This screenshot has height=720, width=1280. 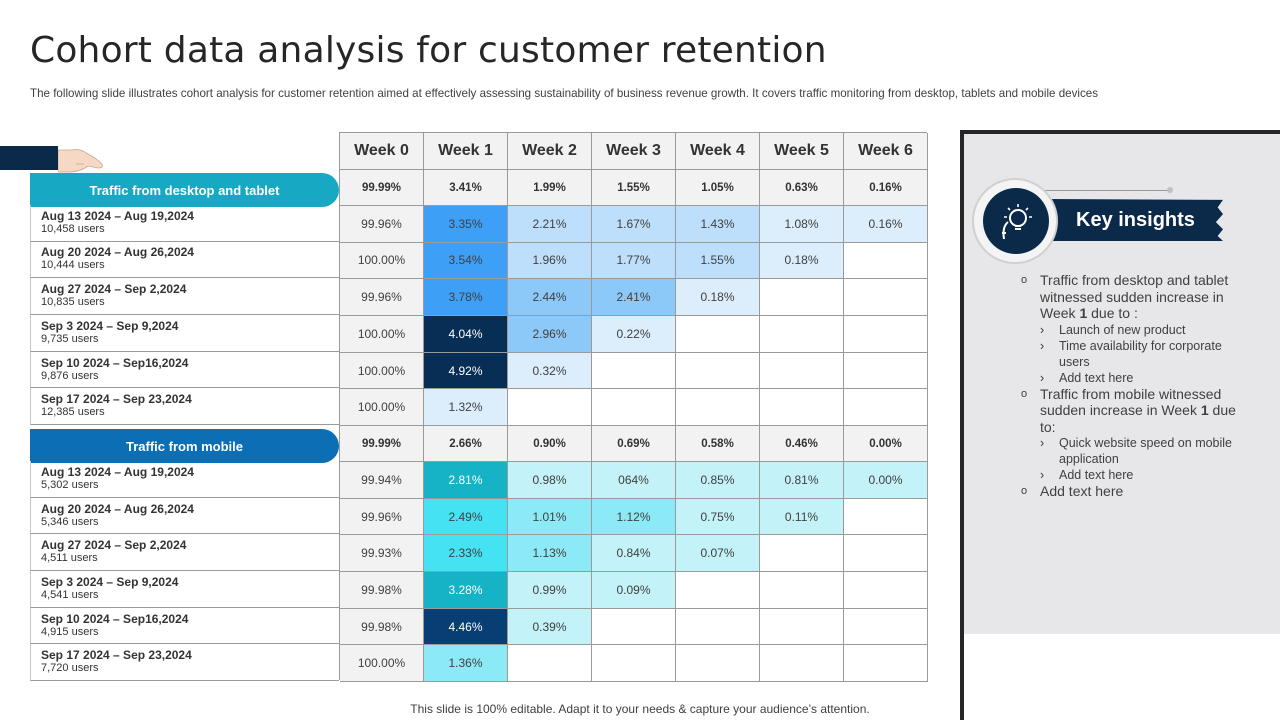 I want to click on cohort-date-range: Sep 17 2024 – Sep 23,2024, so click(x=116, y=655).